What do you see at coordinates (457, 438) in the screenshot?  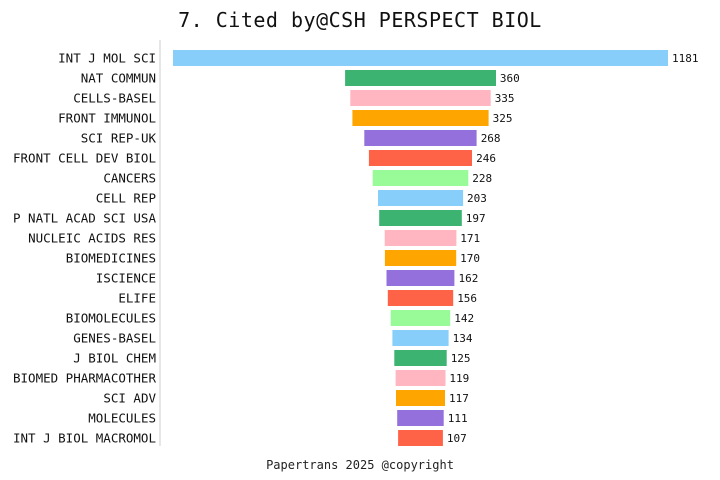 I see `value-label: 107` at bounding box center [457, 438].